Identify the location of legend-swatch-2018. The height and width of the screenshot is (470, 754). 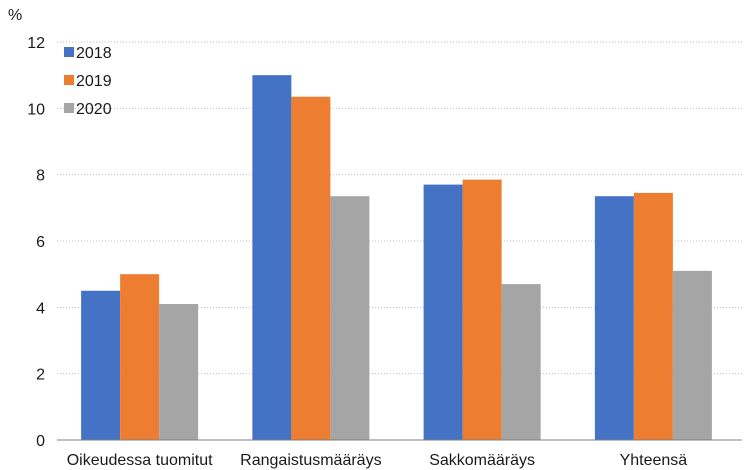
(69, 52).